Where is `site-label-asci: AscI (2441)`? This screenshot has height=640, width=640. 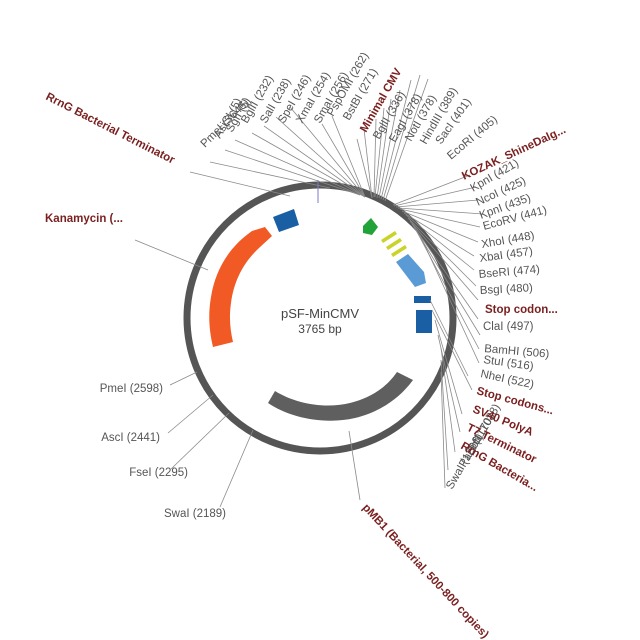 site-label-asci: AscI (2441) is located at coordinates (130, 438).